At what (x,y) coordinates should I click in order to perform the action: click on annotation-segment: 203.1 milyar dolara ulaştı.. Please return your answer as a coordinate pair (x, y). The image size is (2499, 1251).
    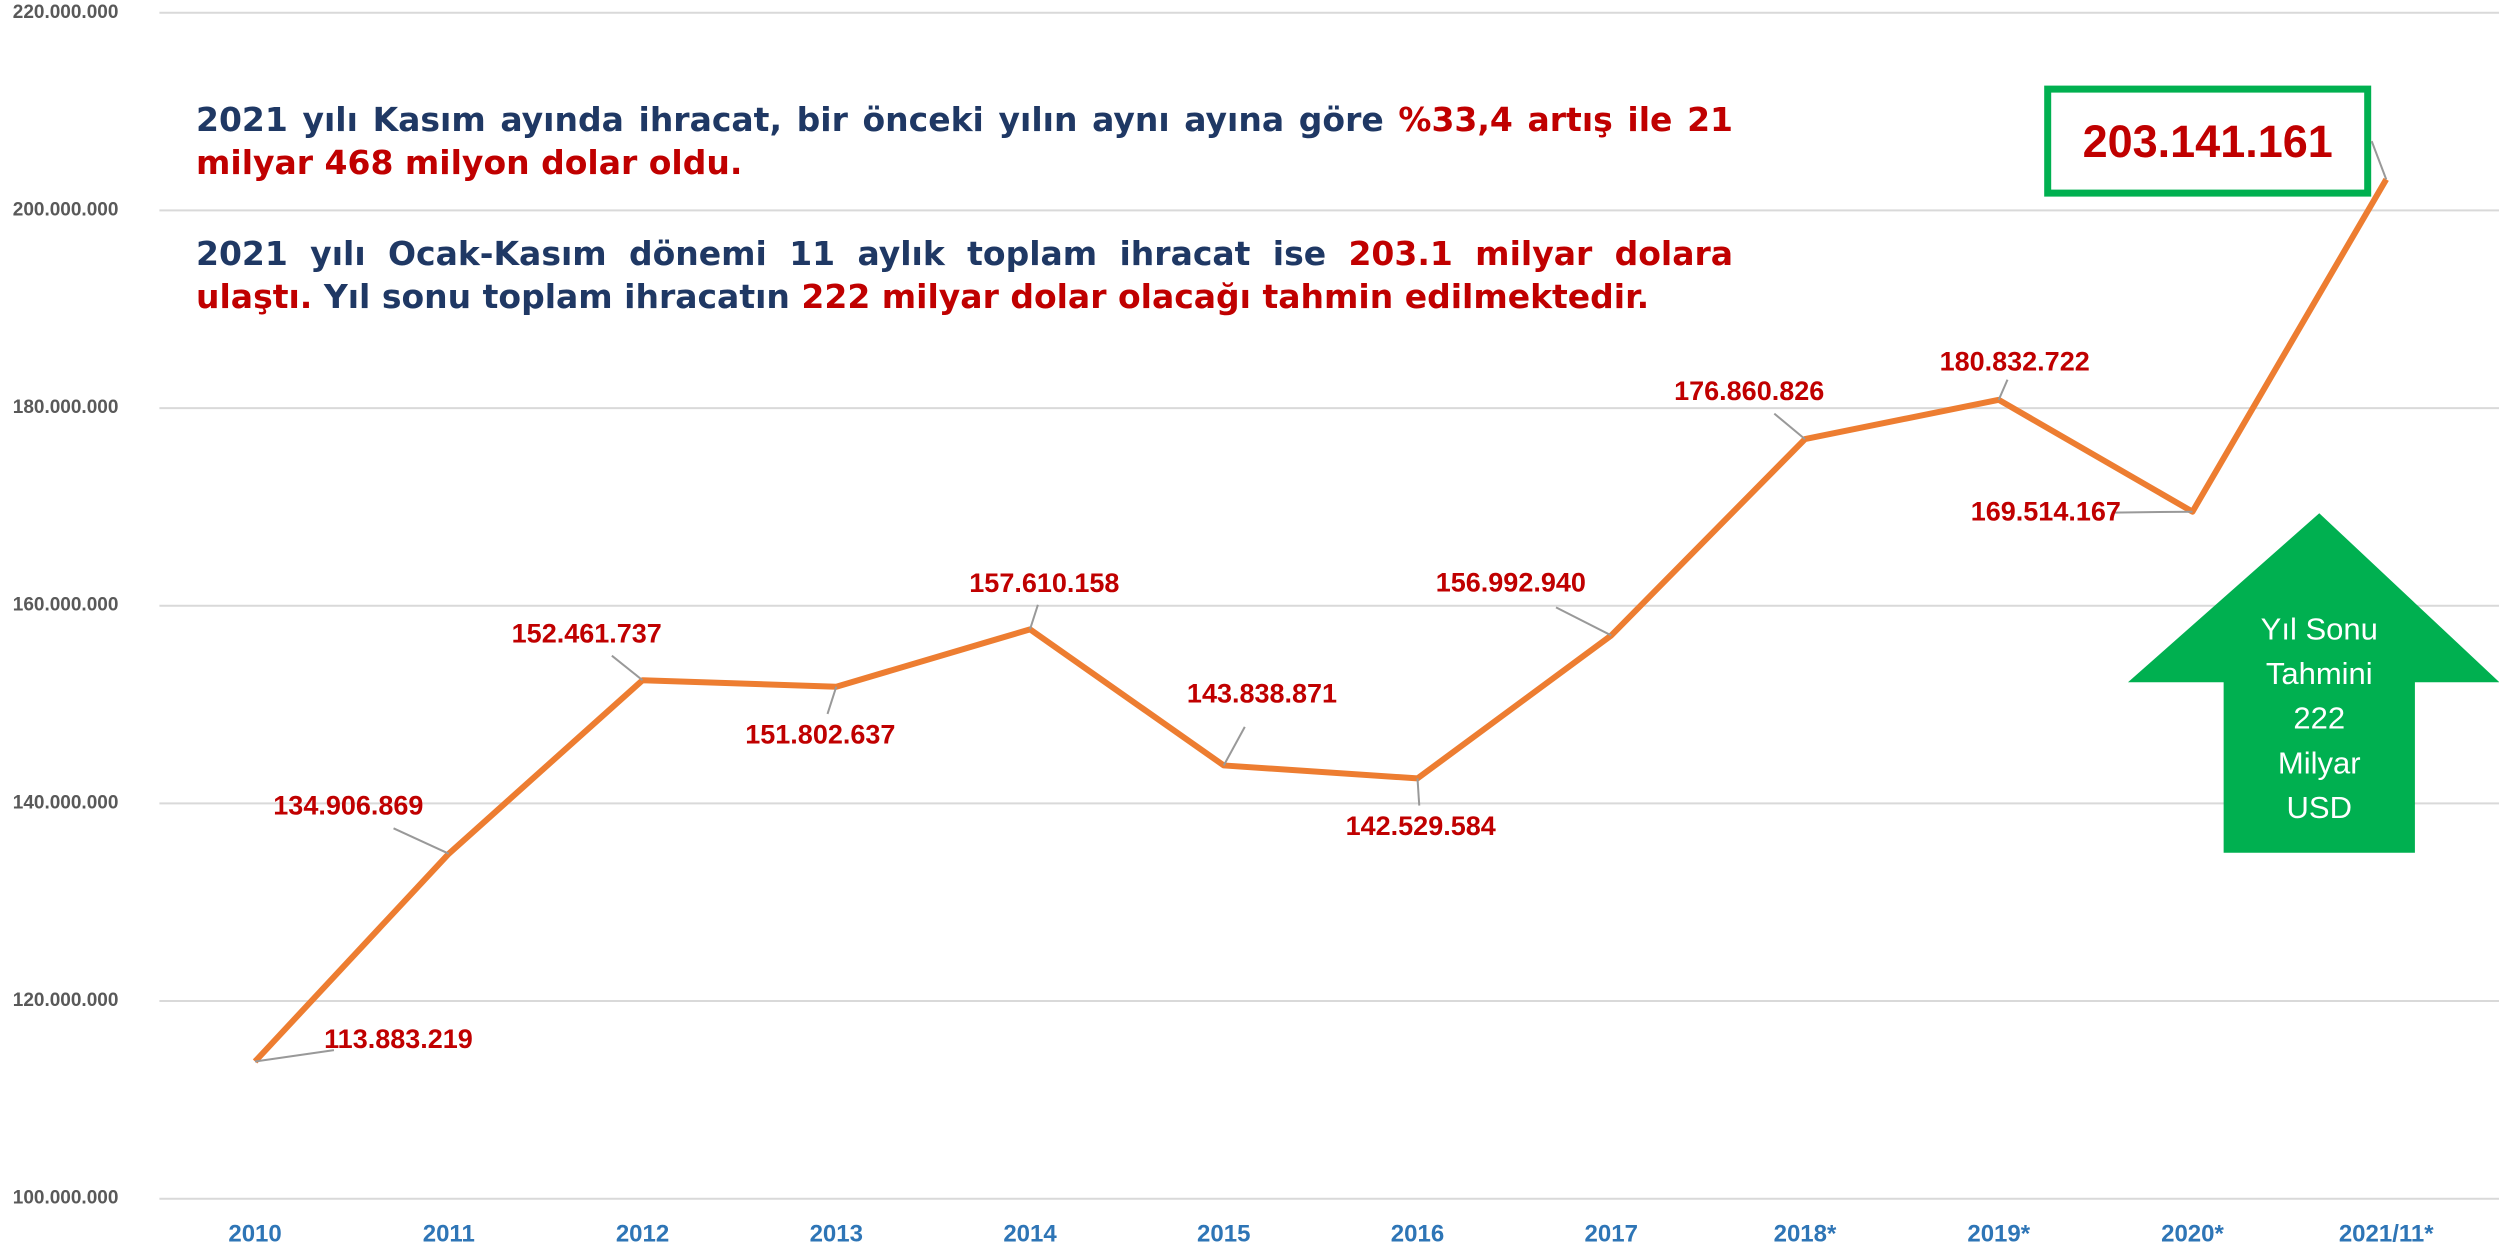
    Looking at the image, I should click on (965, 275).